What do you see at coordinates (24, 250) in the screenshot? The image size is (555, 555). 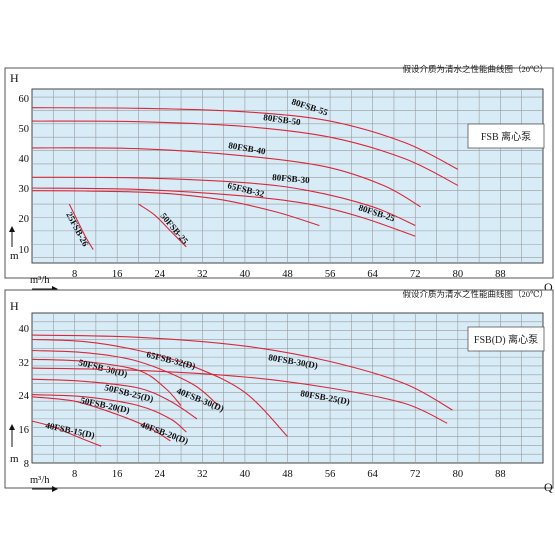 I see `y-tick-label: 10` at bounding box center [24, 250].